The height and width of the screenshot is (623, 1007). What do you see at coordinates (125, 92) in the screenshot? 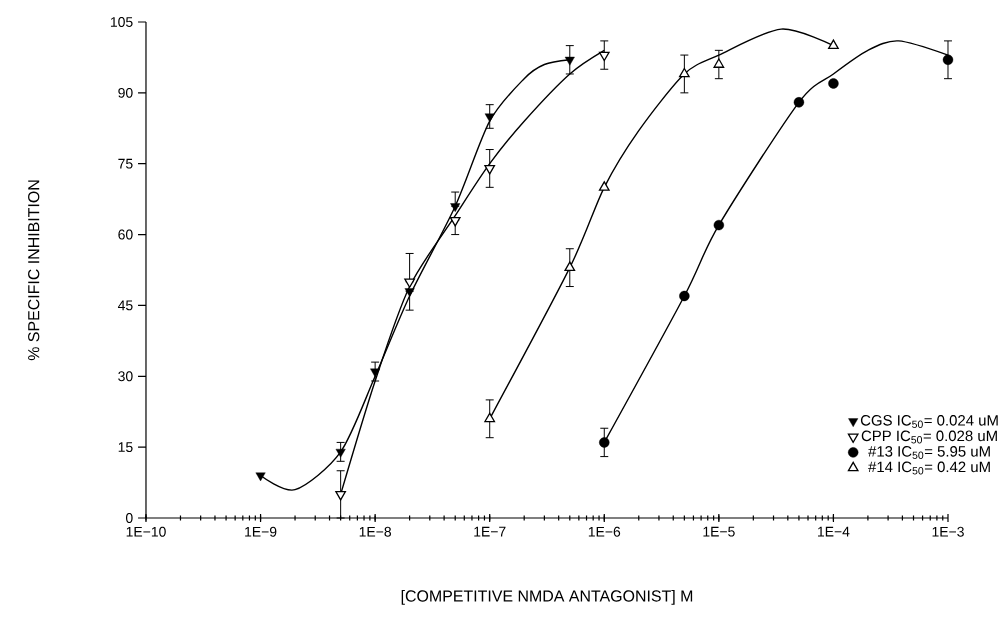
I see `y-tick-label: 90` at bounding box center [125, 92].